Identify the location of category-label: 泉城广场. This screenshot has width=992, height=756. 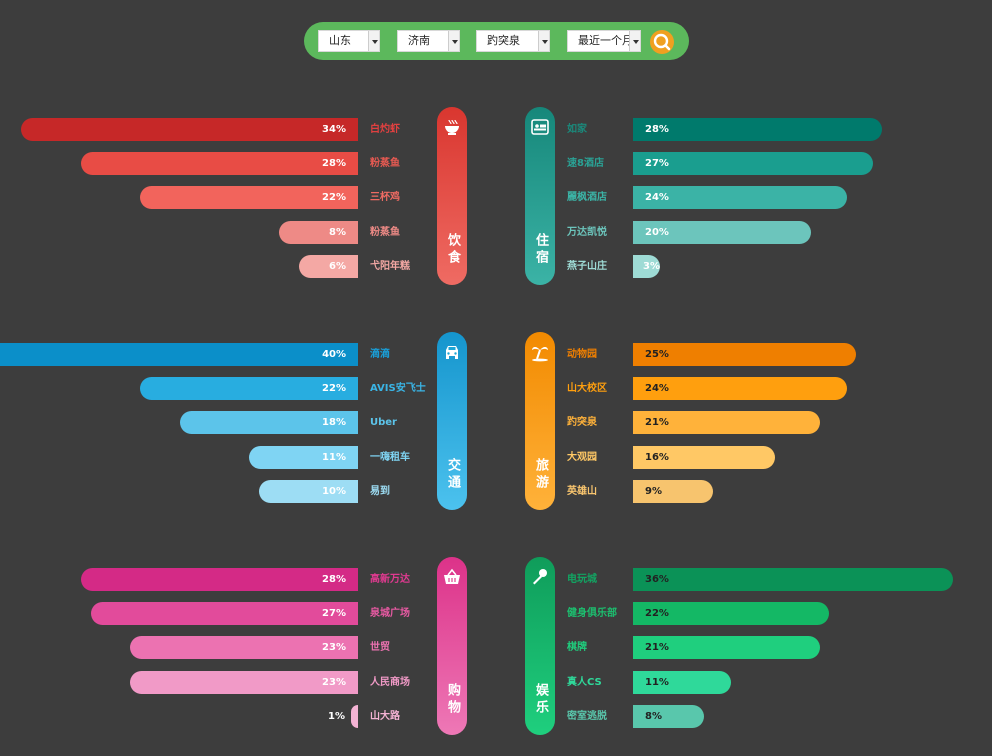
(390, 614).